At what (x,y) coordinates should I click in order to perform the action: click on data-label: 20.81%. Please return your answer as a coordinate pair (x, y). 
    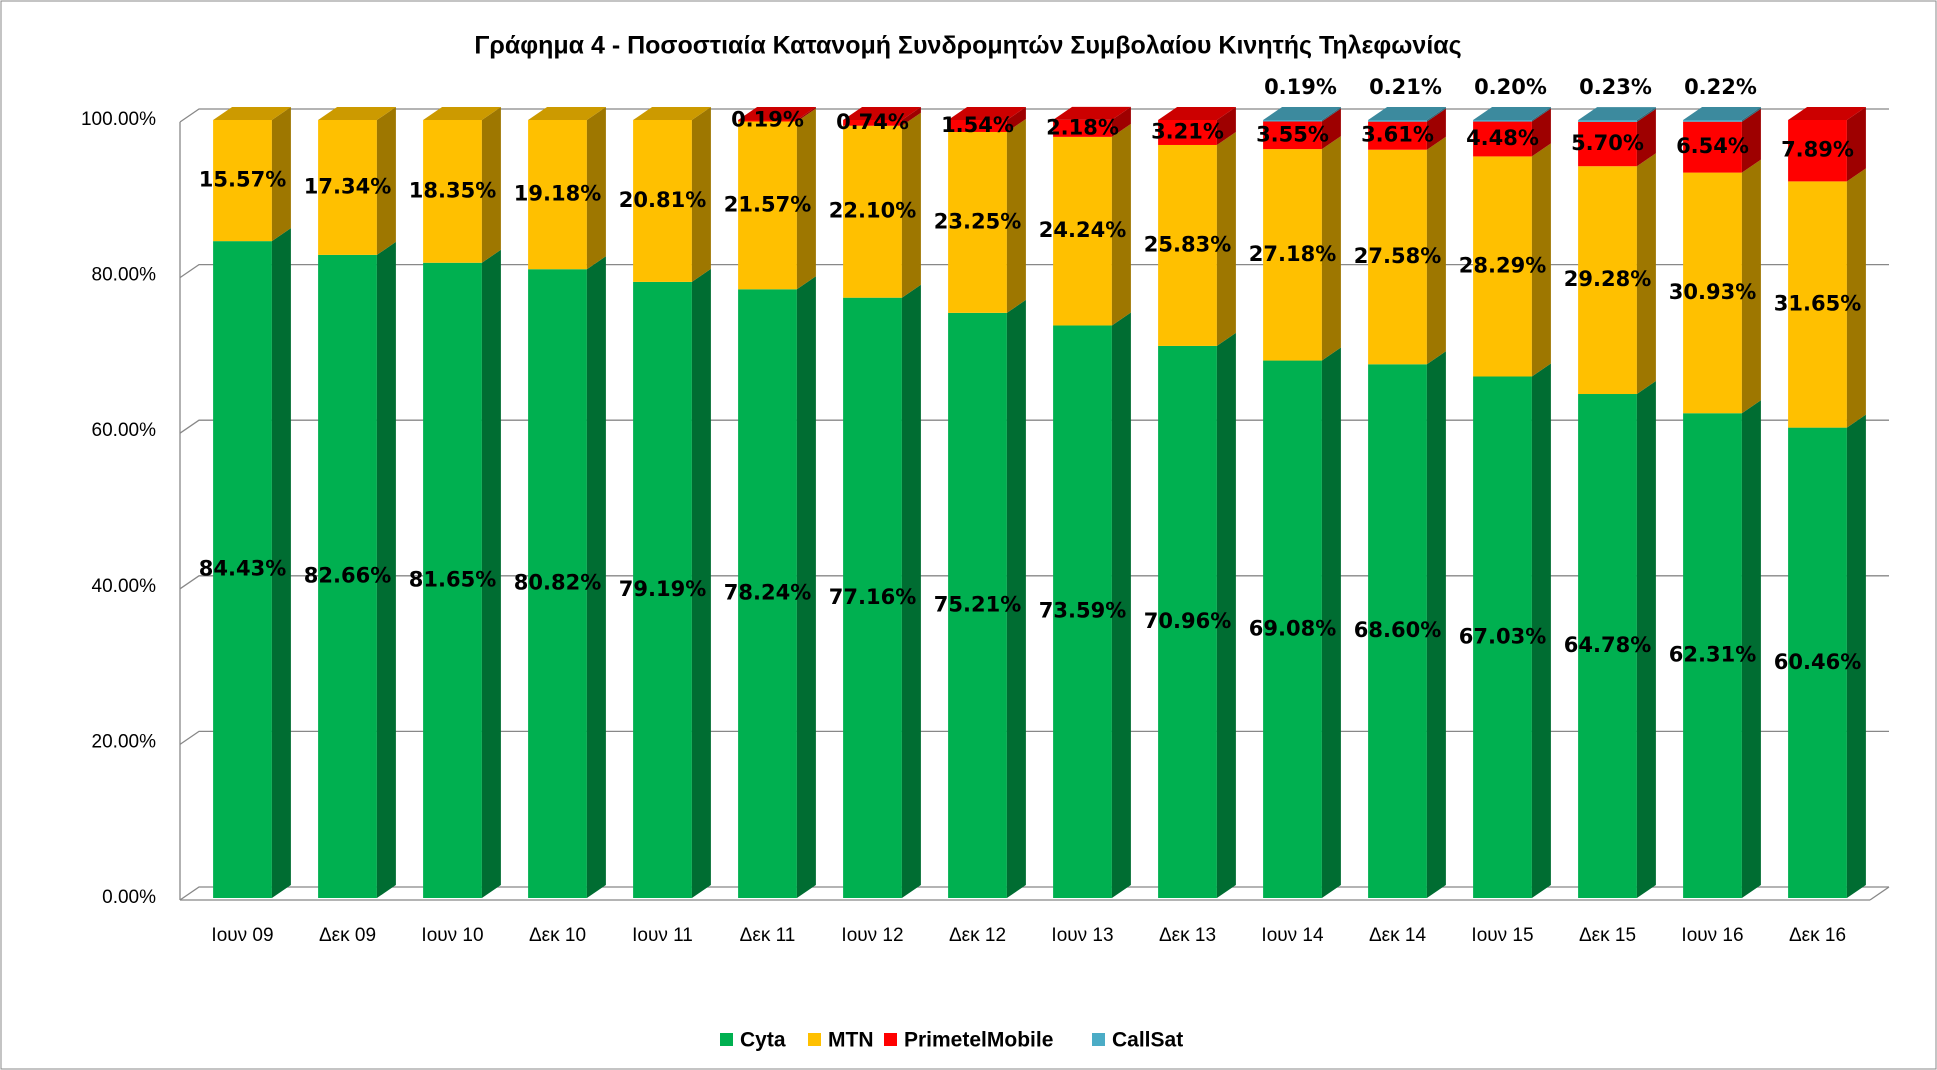
    Looking at the image, I should click on (662, 200).